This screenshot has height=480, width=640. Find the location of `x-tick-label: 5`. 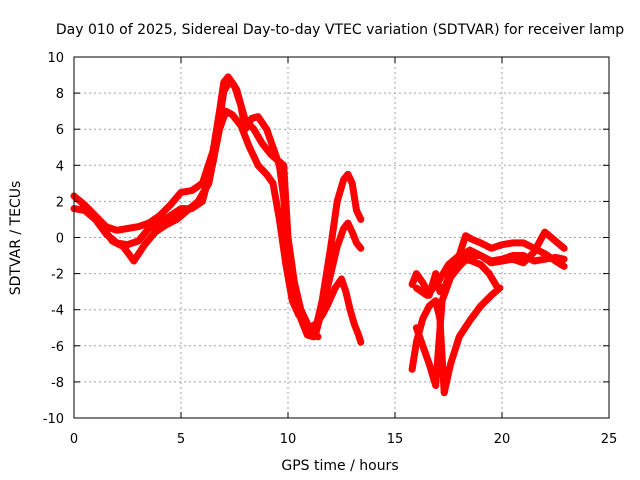

x-tick-label: 5 is located at coordinates (181, 439).